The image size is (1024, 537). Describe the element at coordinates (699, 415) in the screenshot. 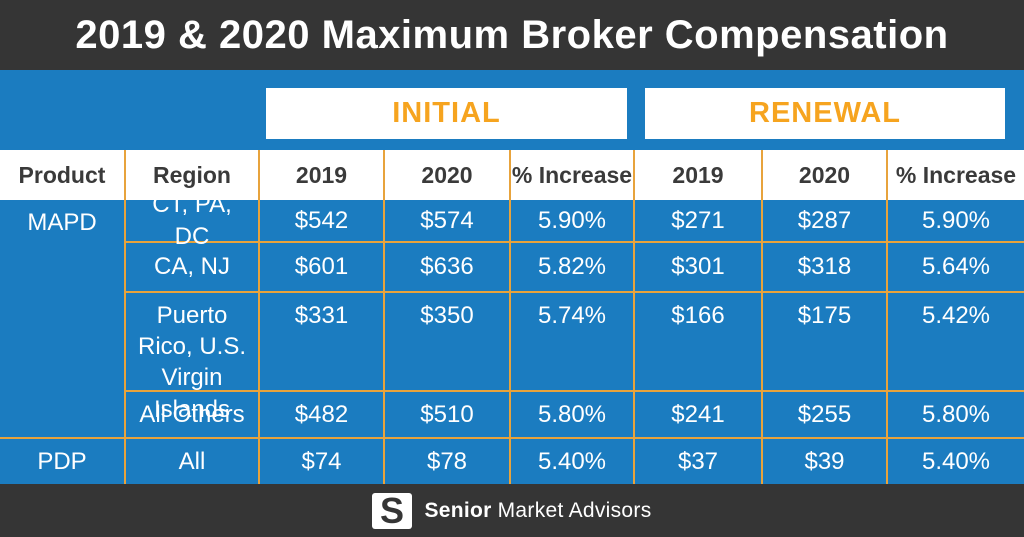

I see `table-cell: $241` at that location.